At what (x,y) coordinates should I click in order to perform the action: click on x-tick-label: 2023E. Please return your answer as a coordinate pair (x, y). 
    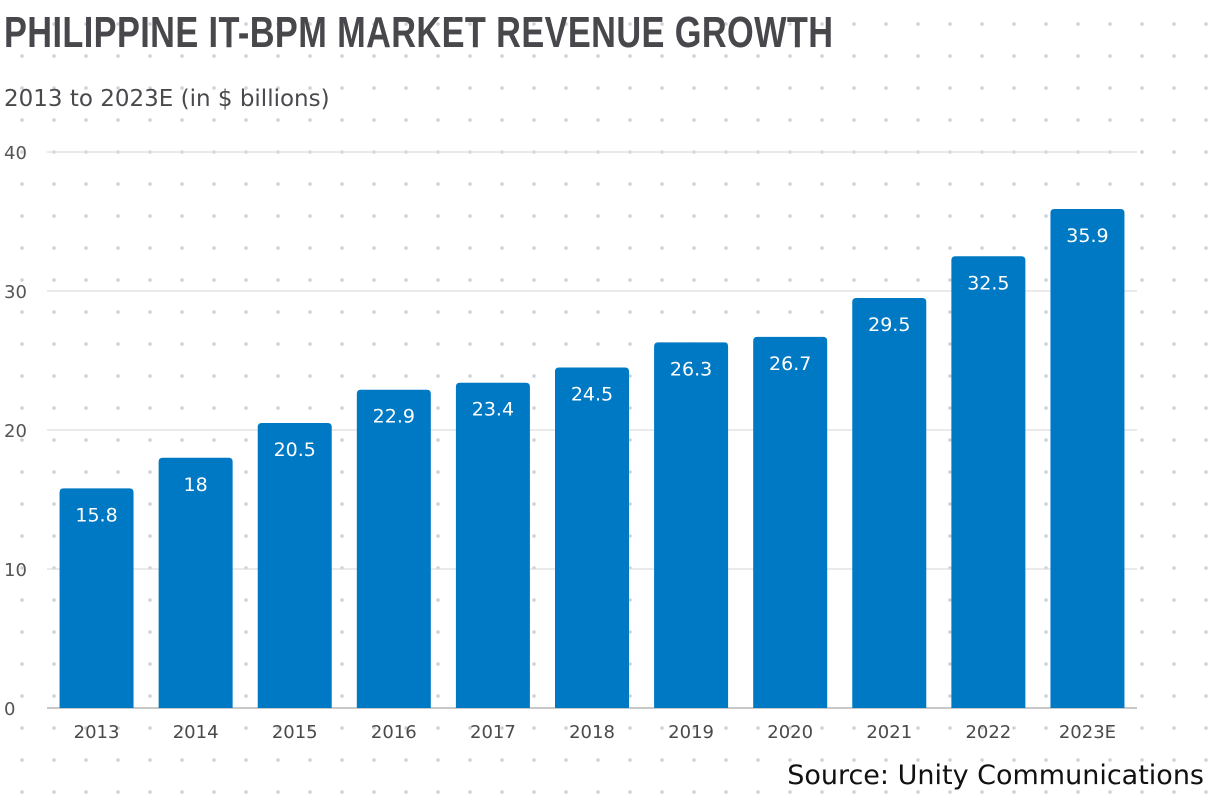
    Looking at the image, I should click on (1087, 732).